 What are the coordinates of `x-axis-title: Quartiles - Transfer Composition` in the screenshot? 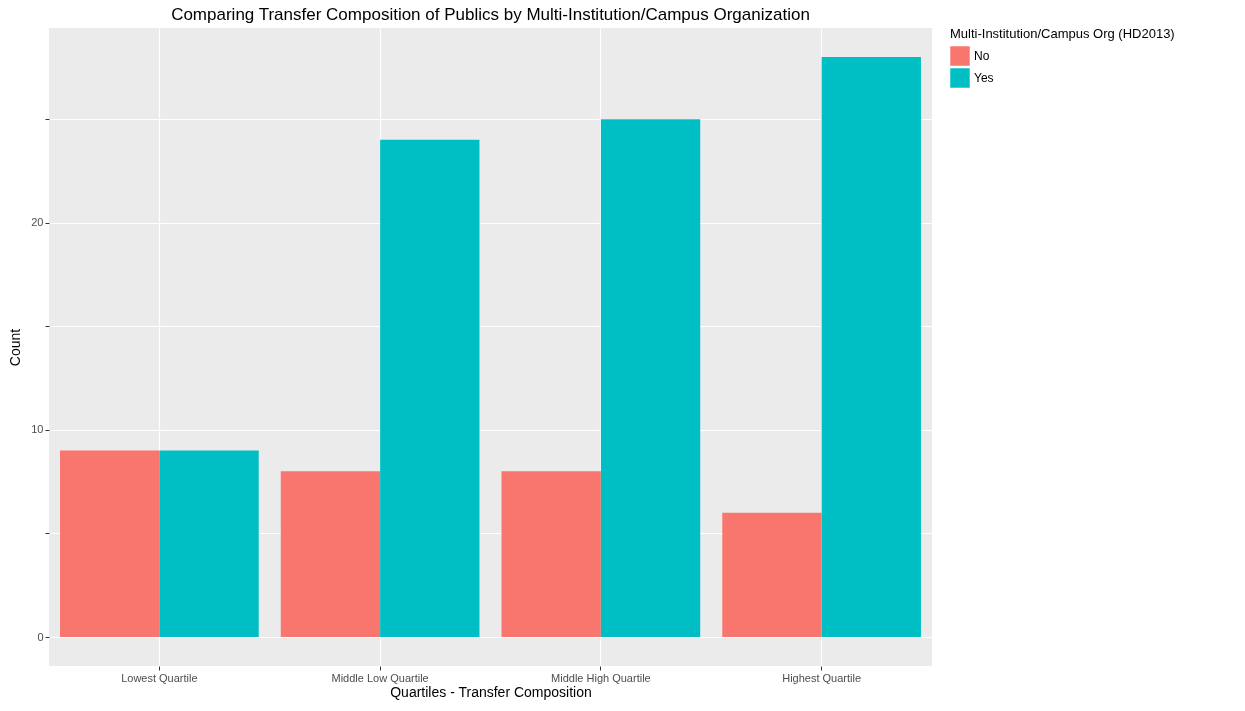 It's located at (491, 691).